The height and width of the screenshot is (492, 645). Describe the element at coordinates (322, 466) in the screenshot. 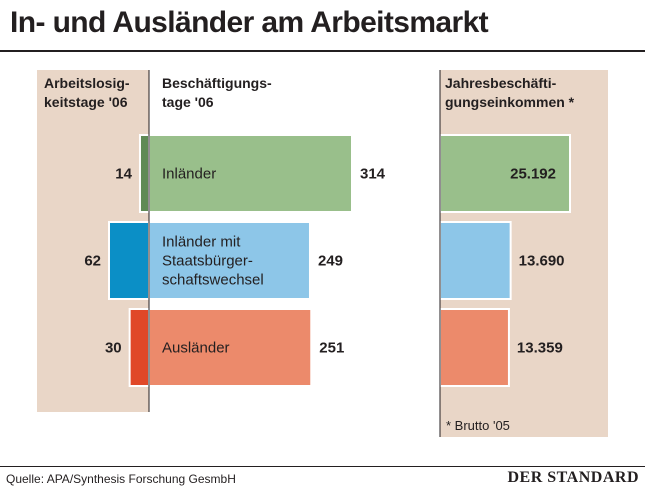

I see `footer-rule` at that location.